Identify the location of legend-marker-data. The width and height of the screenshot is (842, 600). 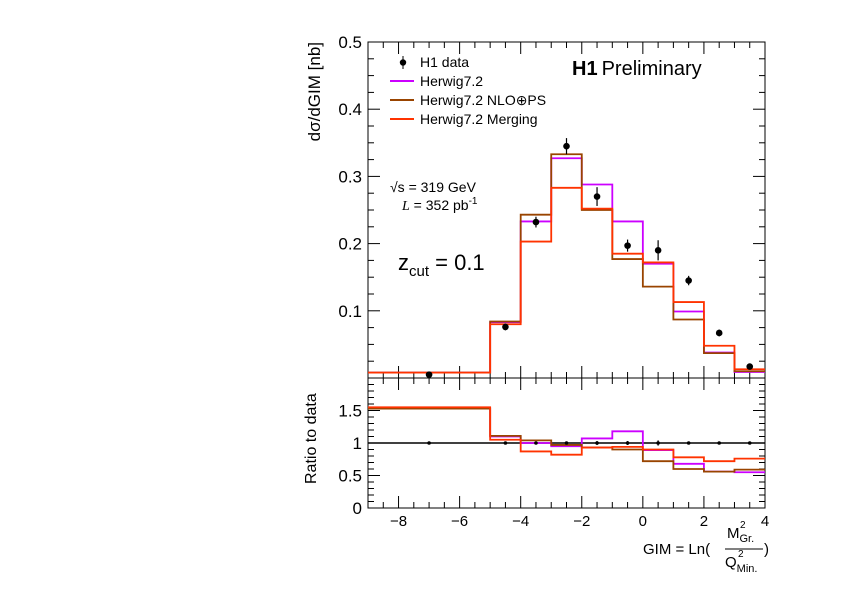
(403, 62).